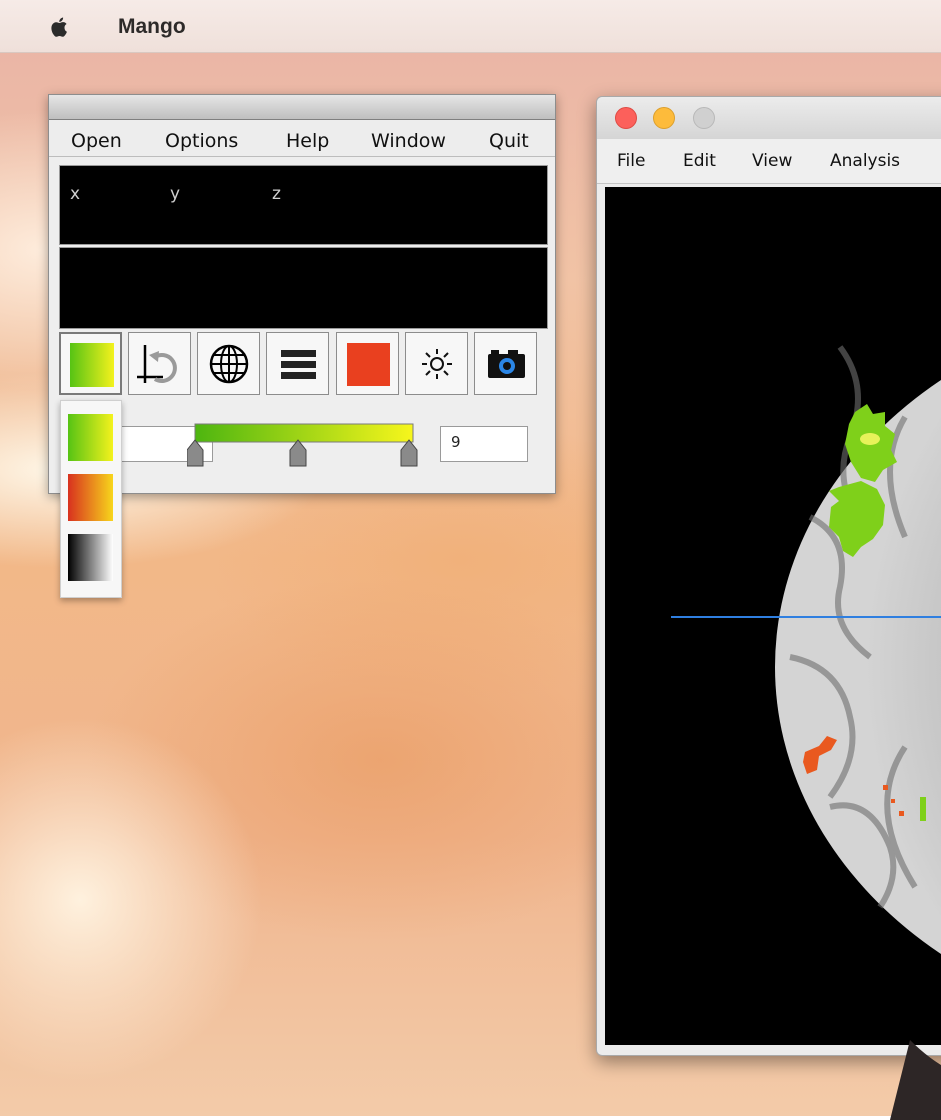 The image size is (941, 1120). I want to click on layers-button, so click(297, 363).